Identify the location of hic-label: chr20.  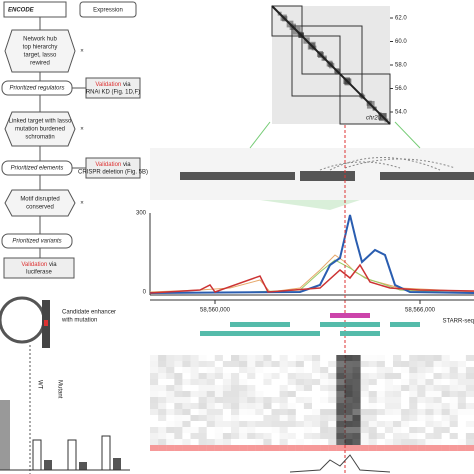
(374, 119).